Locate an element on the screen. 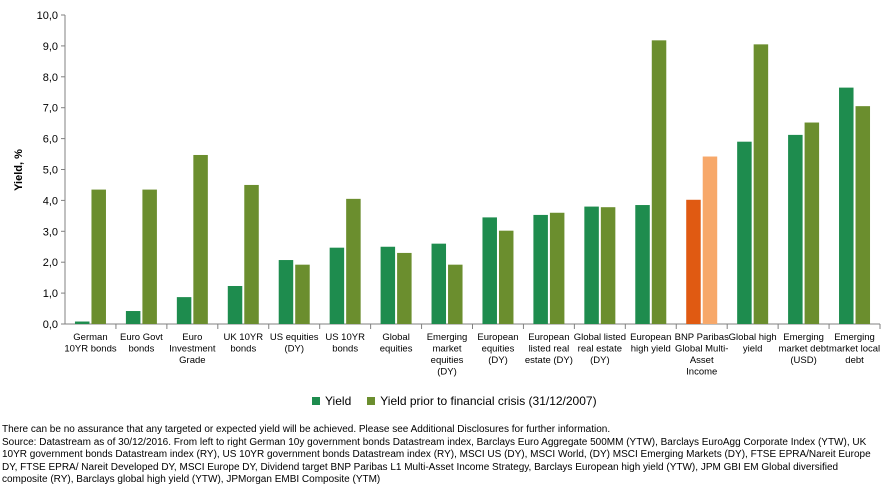 This screenshot has height=499, width=889. y-tick-label: 10,0 is located at coordinates (47, 16).